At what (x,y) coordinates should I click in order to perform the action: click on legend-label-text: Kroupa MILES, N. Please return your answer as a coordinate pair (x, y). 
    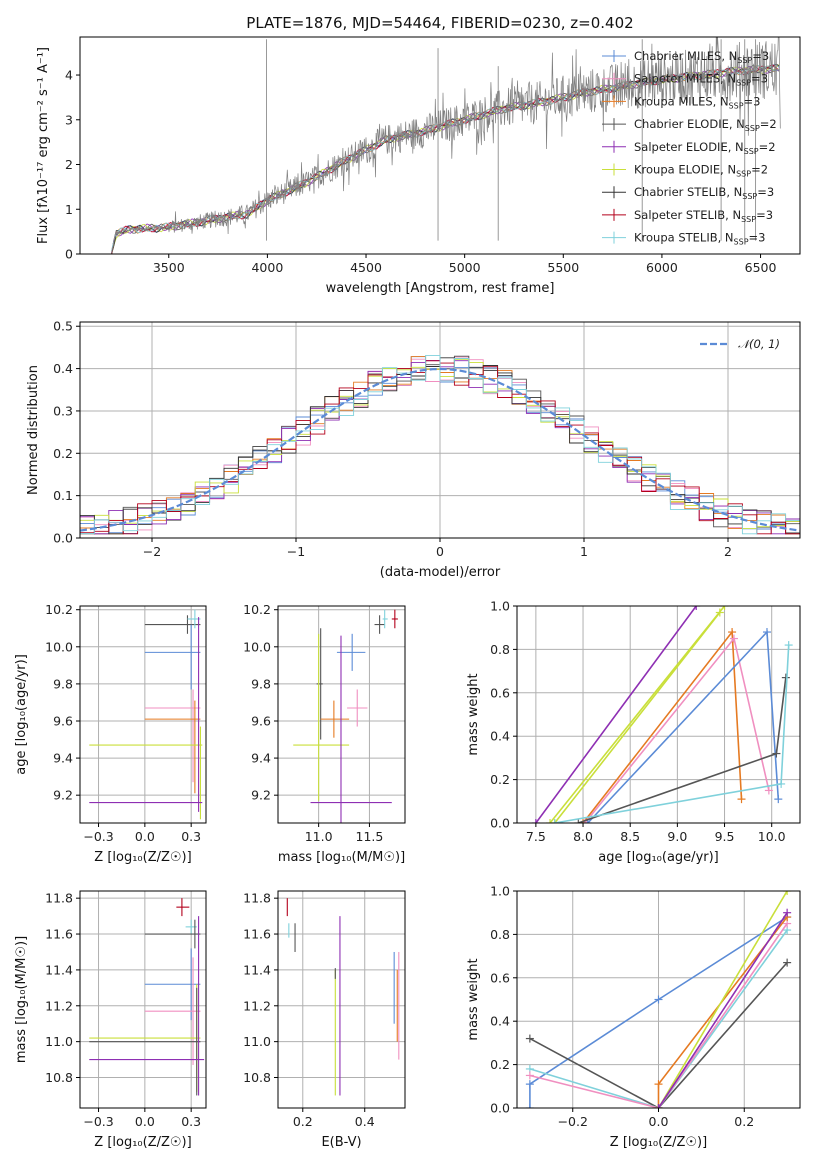
    Looking at the image, I should click on (681, 101).